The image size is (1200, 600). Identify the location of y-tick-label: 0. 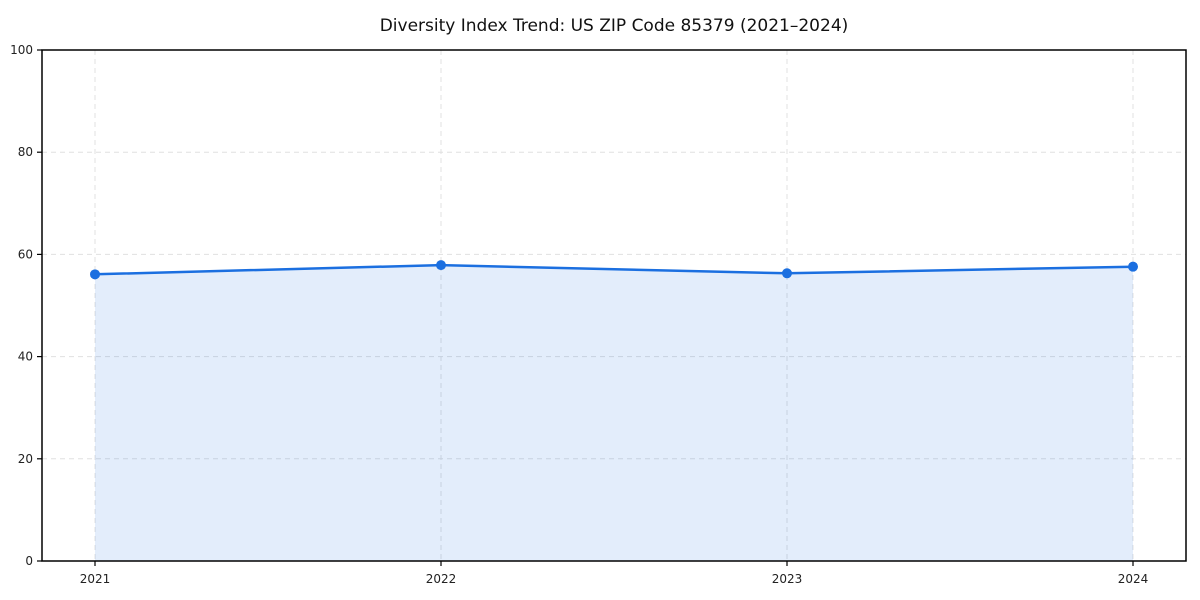
(29, 561).